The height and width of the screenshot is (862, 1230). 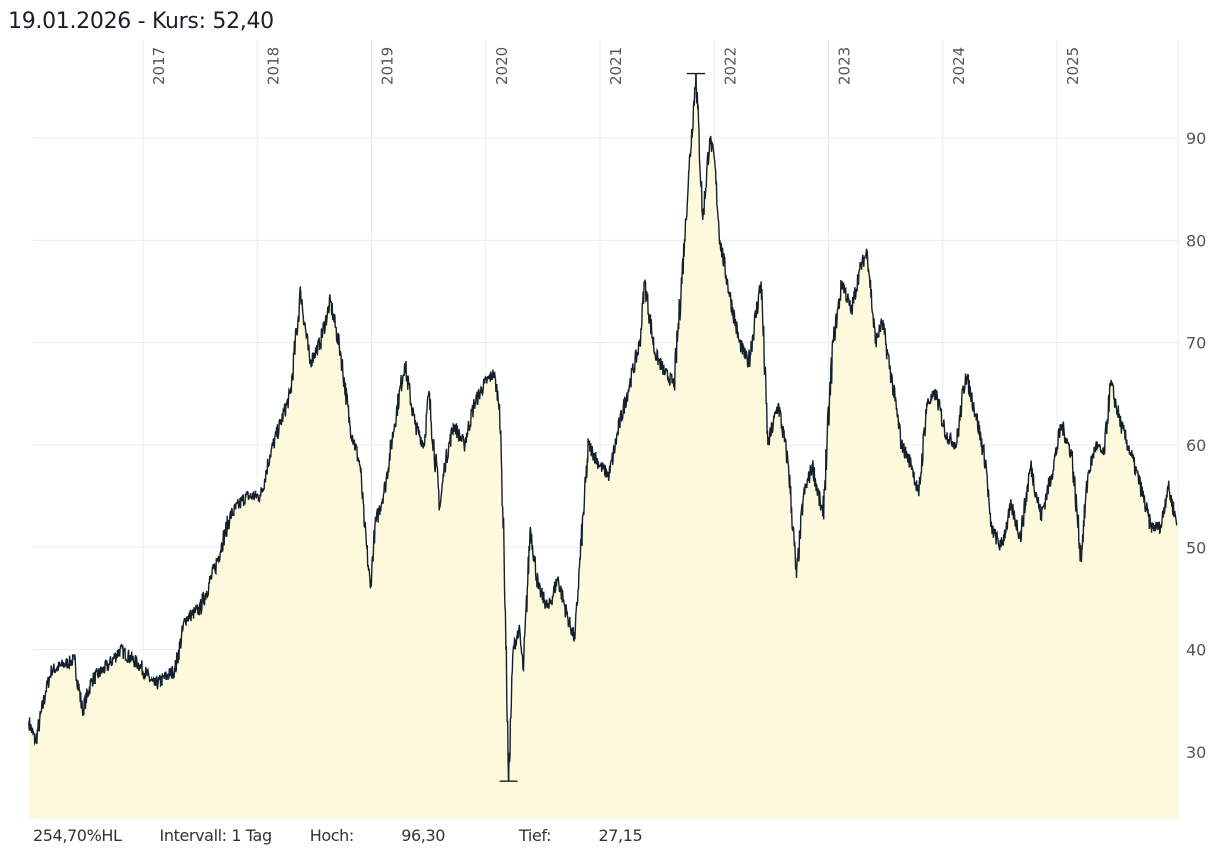 I want to click on low-value: 27,15, so click(x=620, y=835).